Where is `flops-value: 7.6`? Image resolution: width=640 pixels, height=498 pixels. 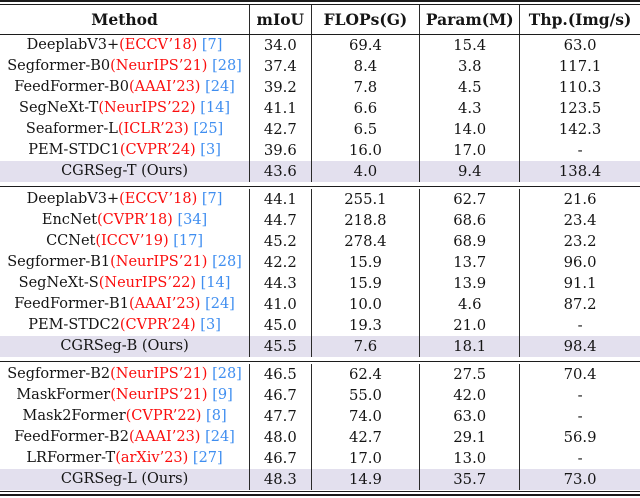 flops-value: 7.6 is located at coordinates (365, 346).